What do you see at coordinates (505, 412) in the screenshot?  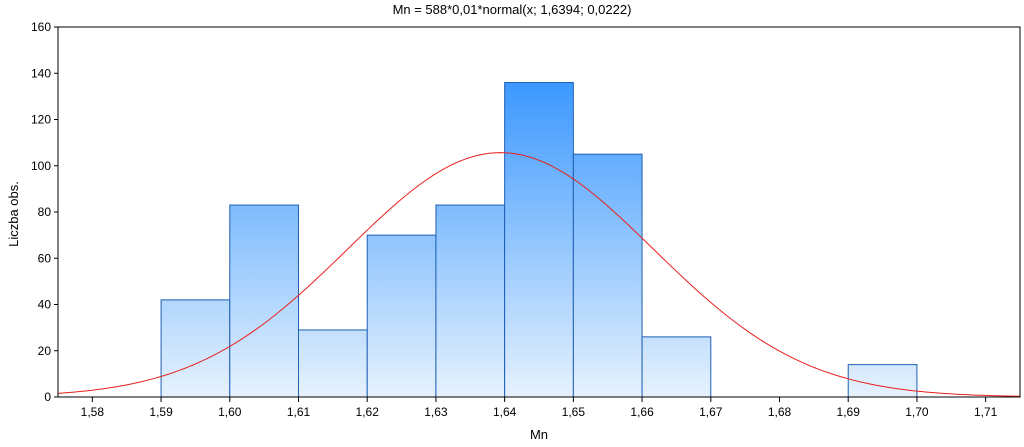 I see `x-tick-label: 1,64` at bounding box center [505, 412].